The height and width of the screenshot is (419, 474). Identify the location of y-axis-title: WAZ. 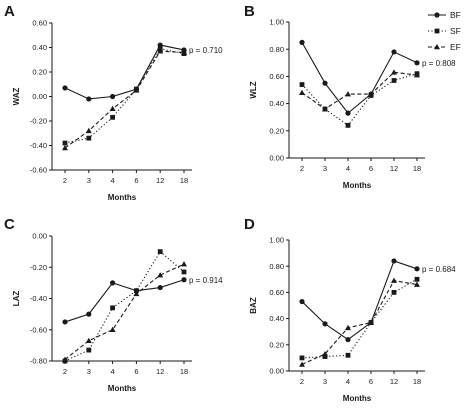
(16, 97).